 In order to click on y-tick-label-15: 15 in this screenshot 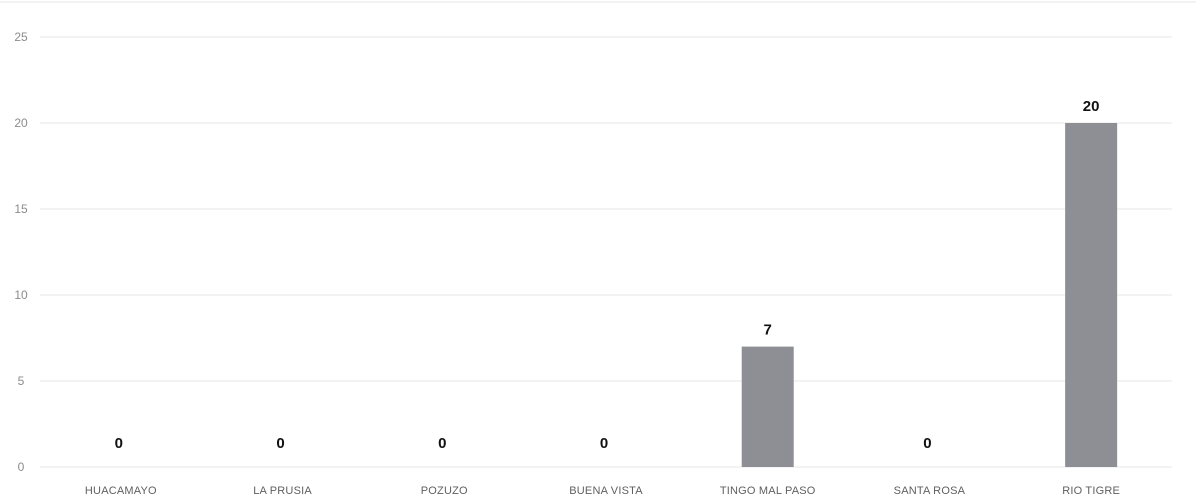, I will do `click(21, 209)`.